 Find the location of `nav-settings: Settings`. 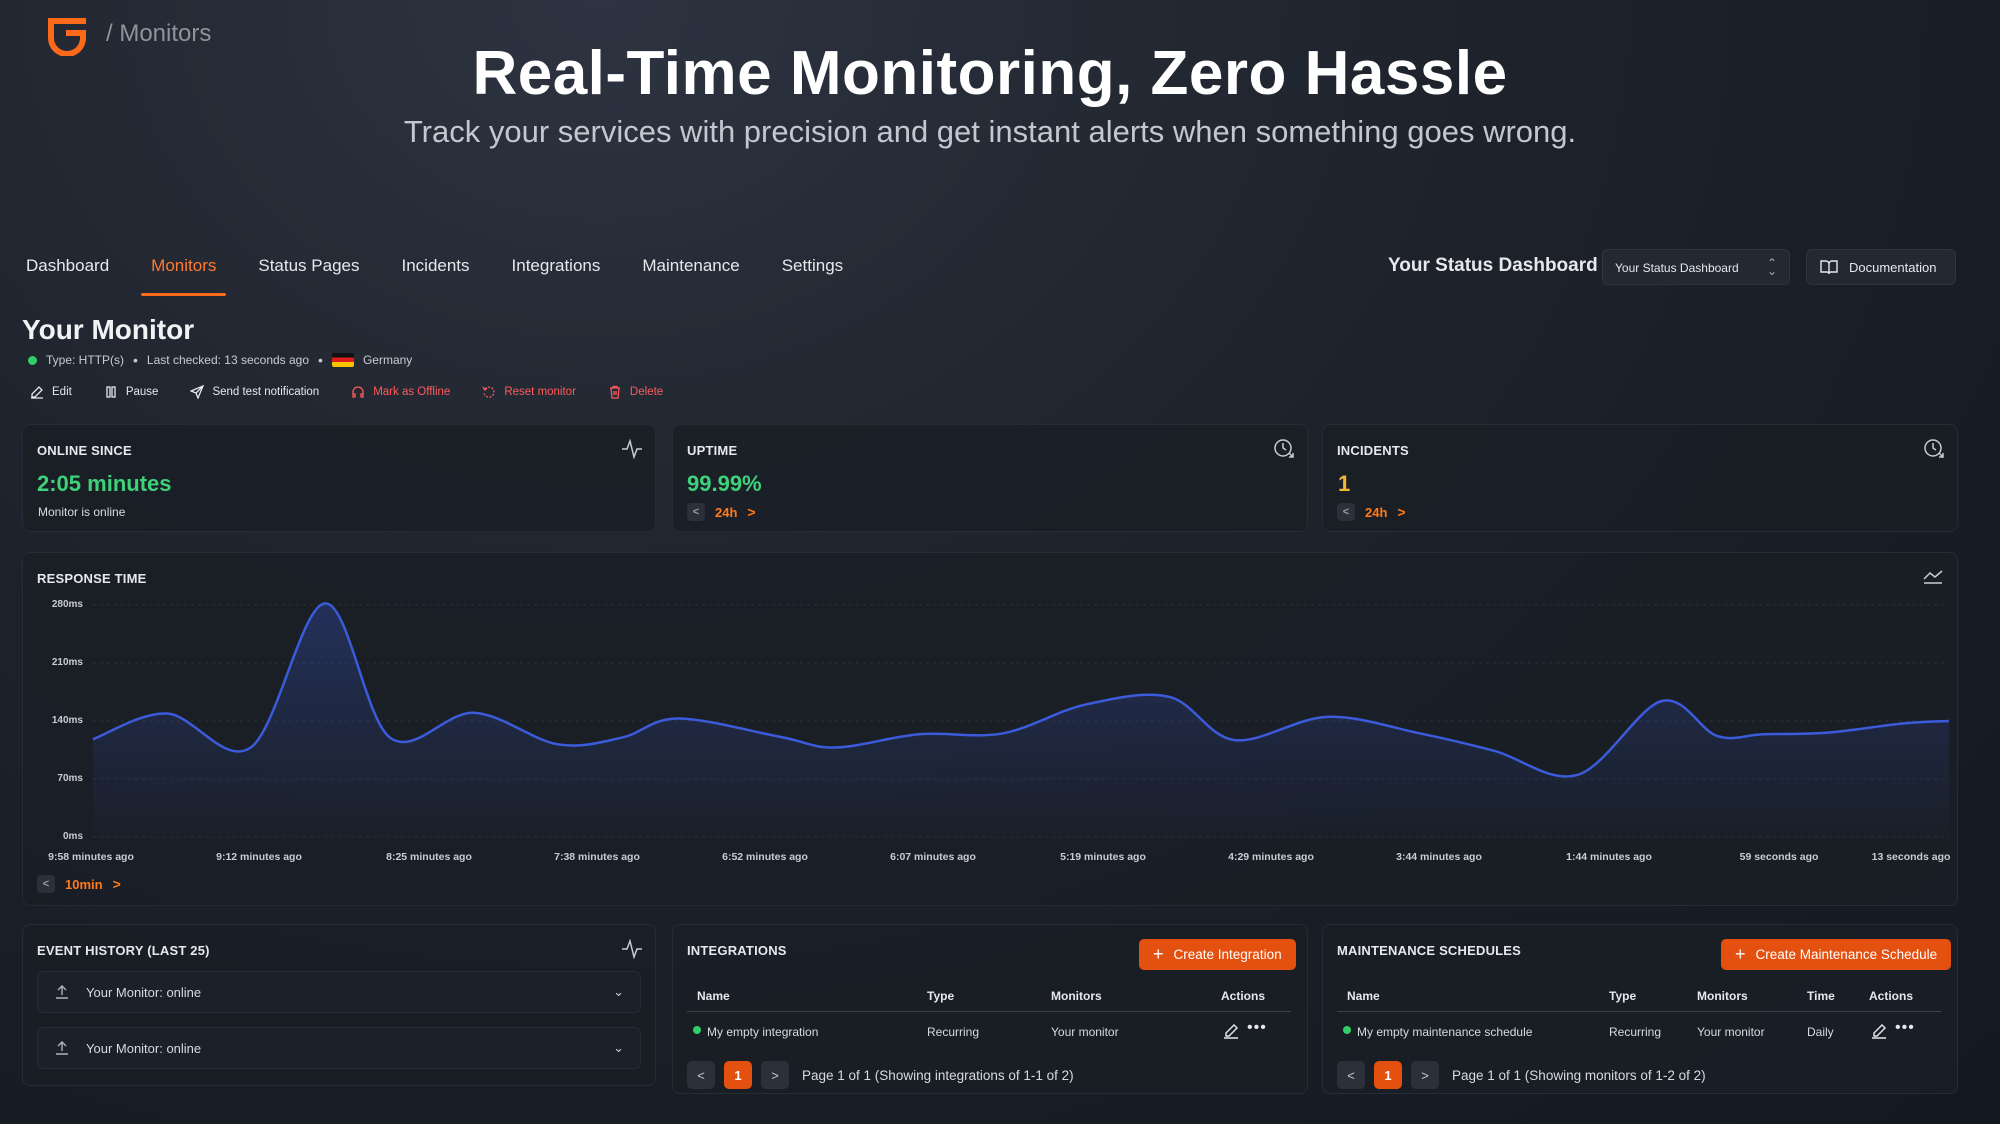

nav-settings: Settings is located at coordinates (812, 265).